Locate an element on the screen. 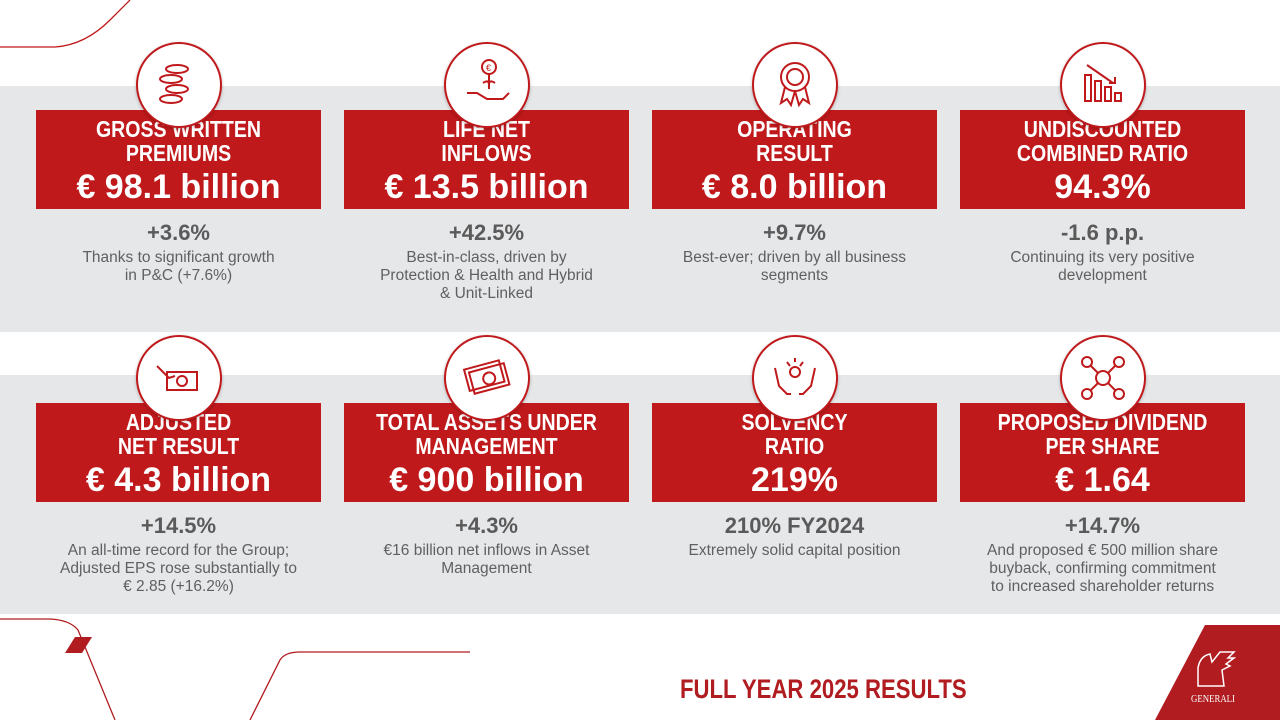 The width and height of the screenshot is (1280, 720). description-line: Best-ever; driven by all business is located at coordinates (794, 257).